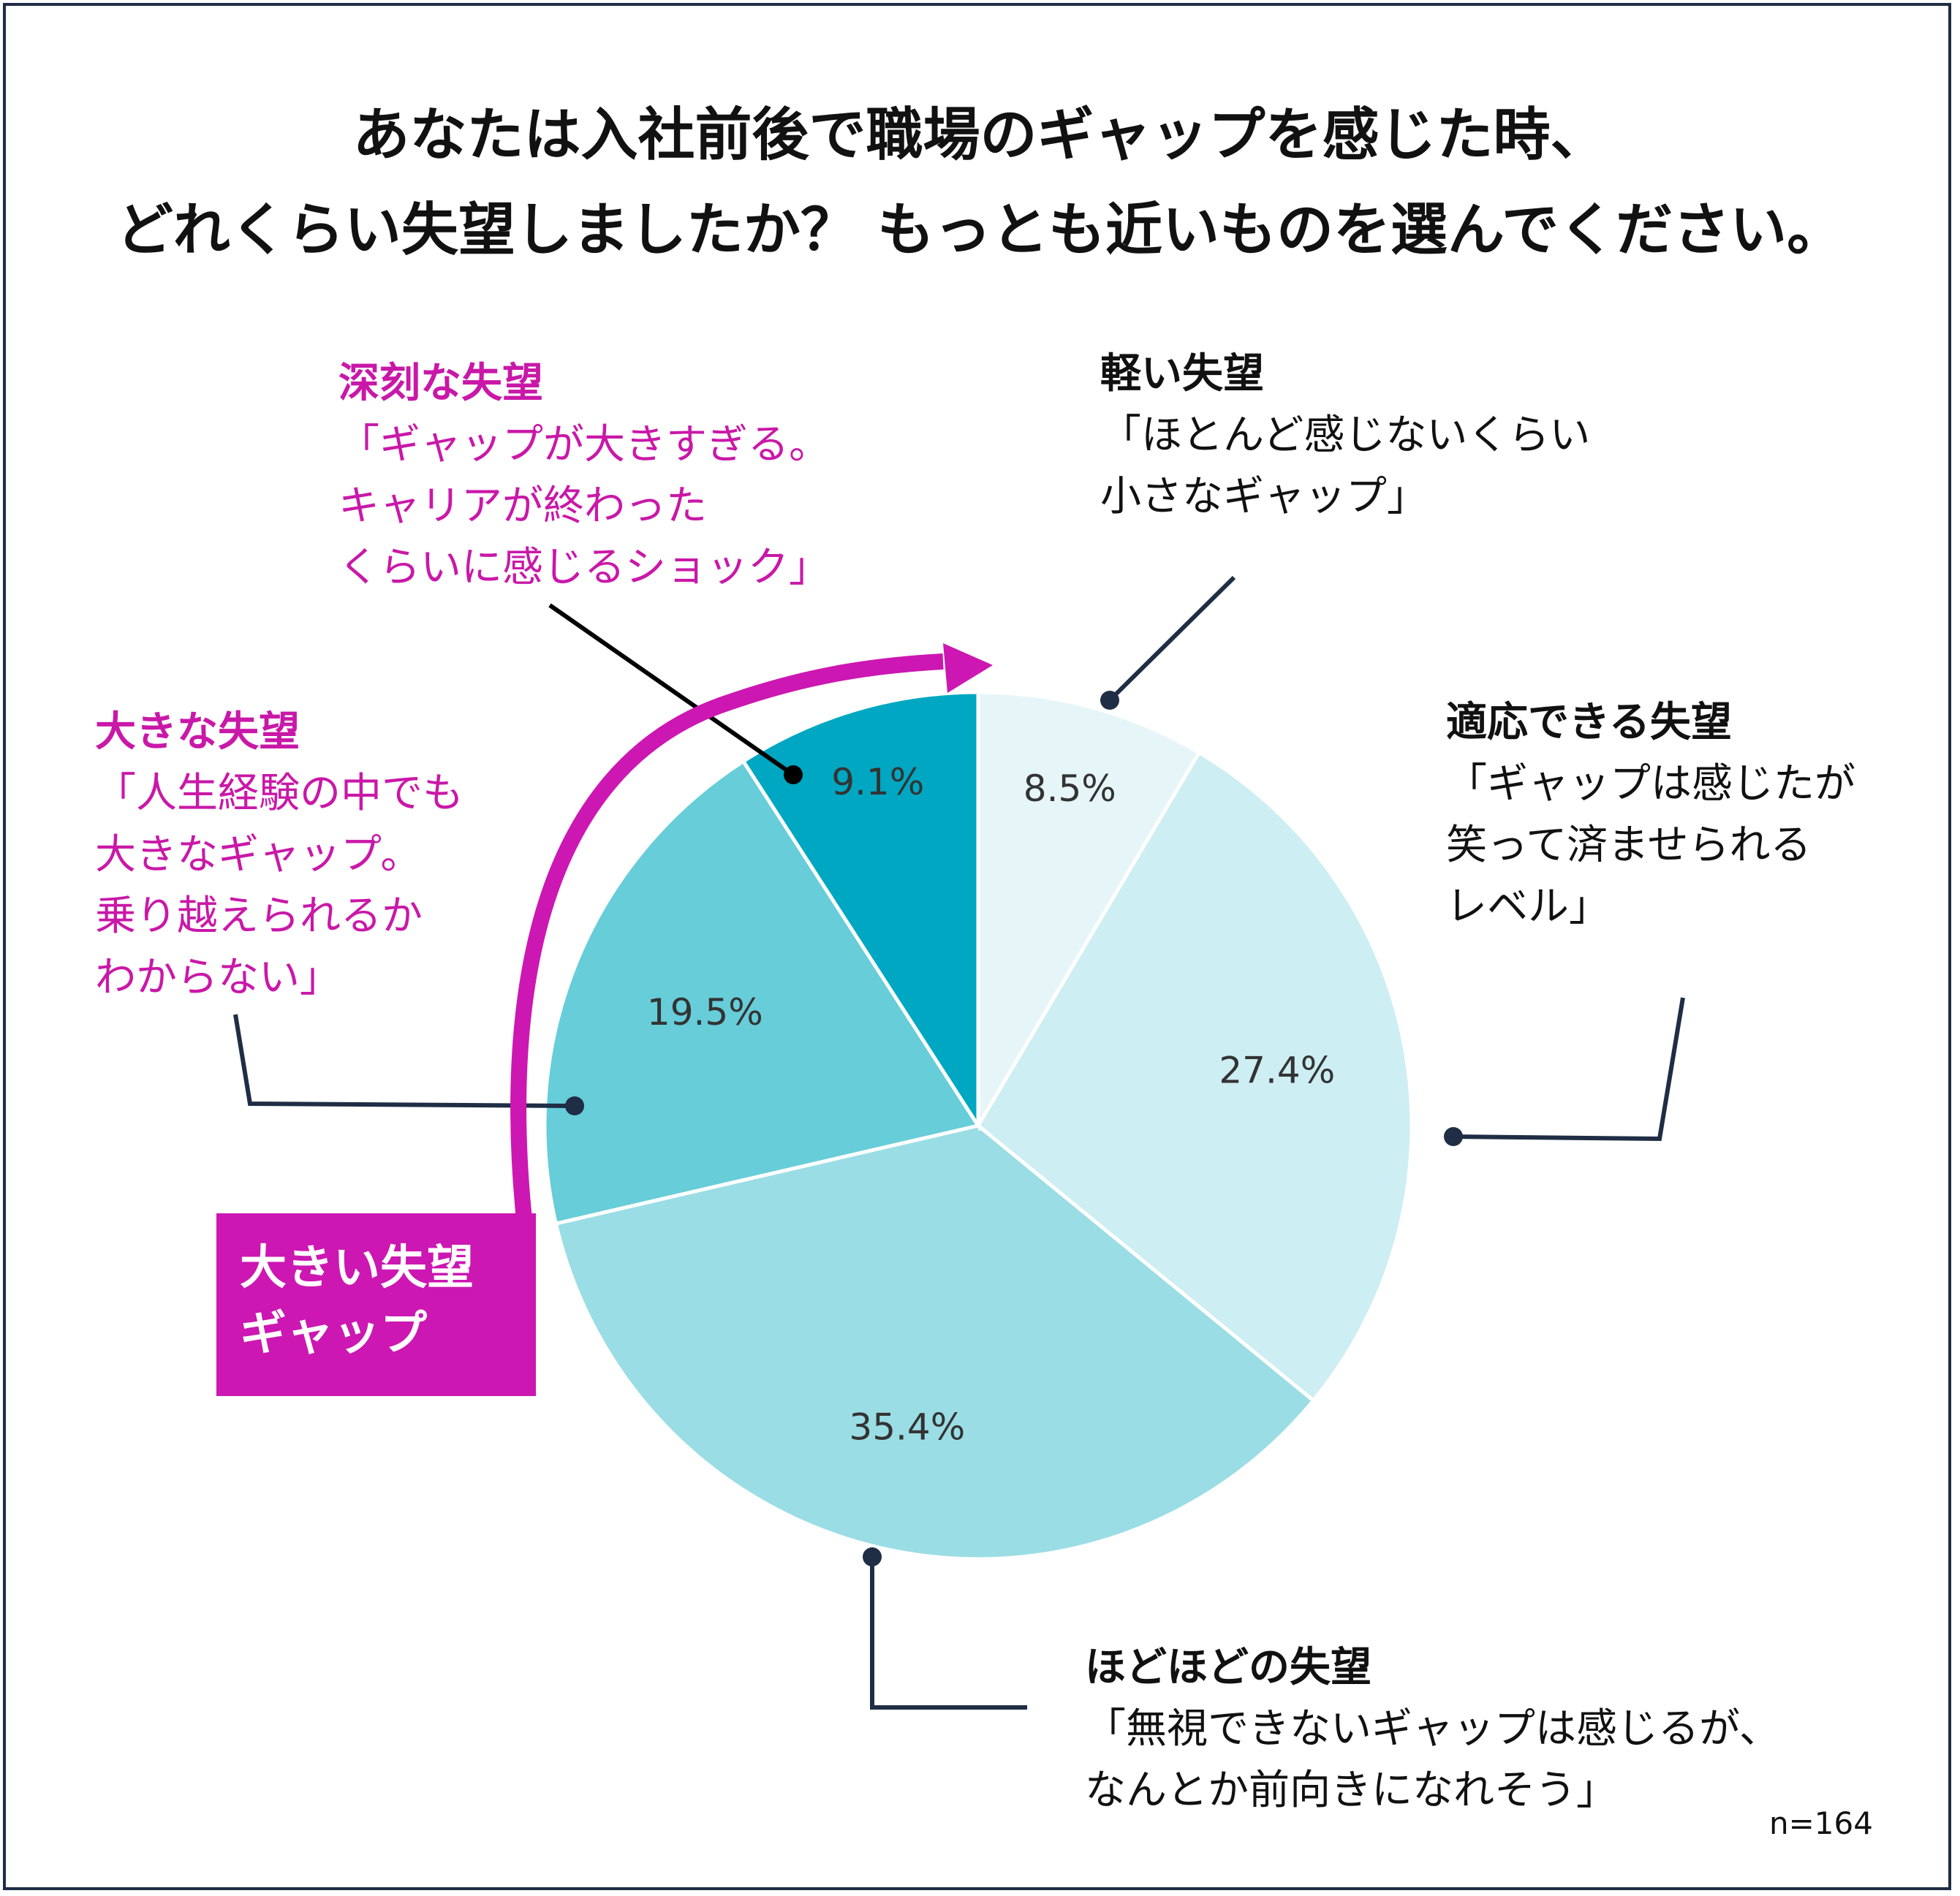 This screenshot has width=1960, height=1896. What do you see at coordinates (197, 732) in the screenshot?
I see `label-large-heading: 大きな失望` at bounding box center [197, 732].